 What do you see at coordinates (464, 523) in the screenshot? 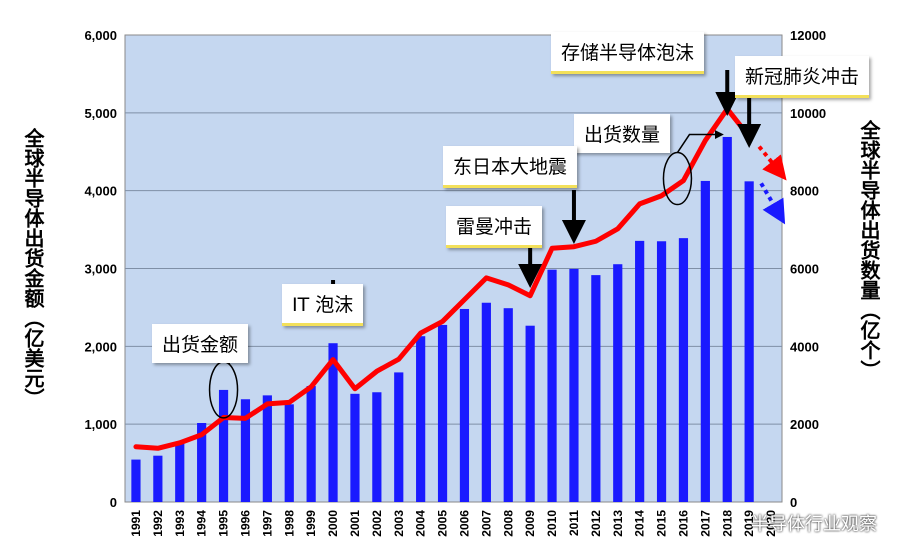
I see `x-tick-label: 2006` at bounding box center [464, 523].